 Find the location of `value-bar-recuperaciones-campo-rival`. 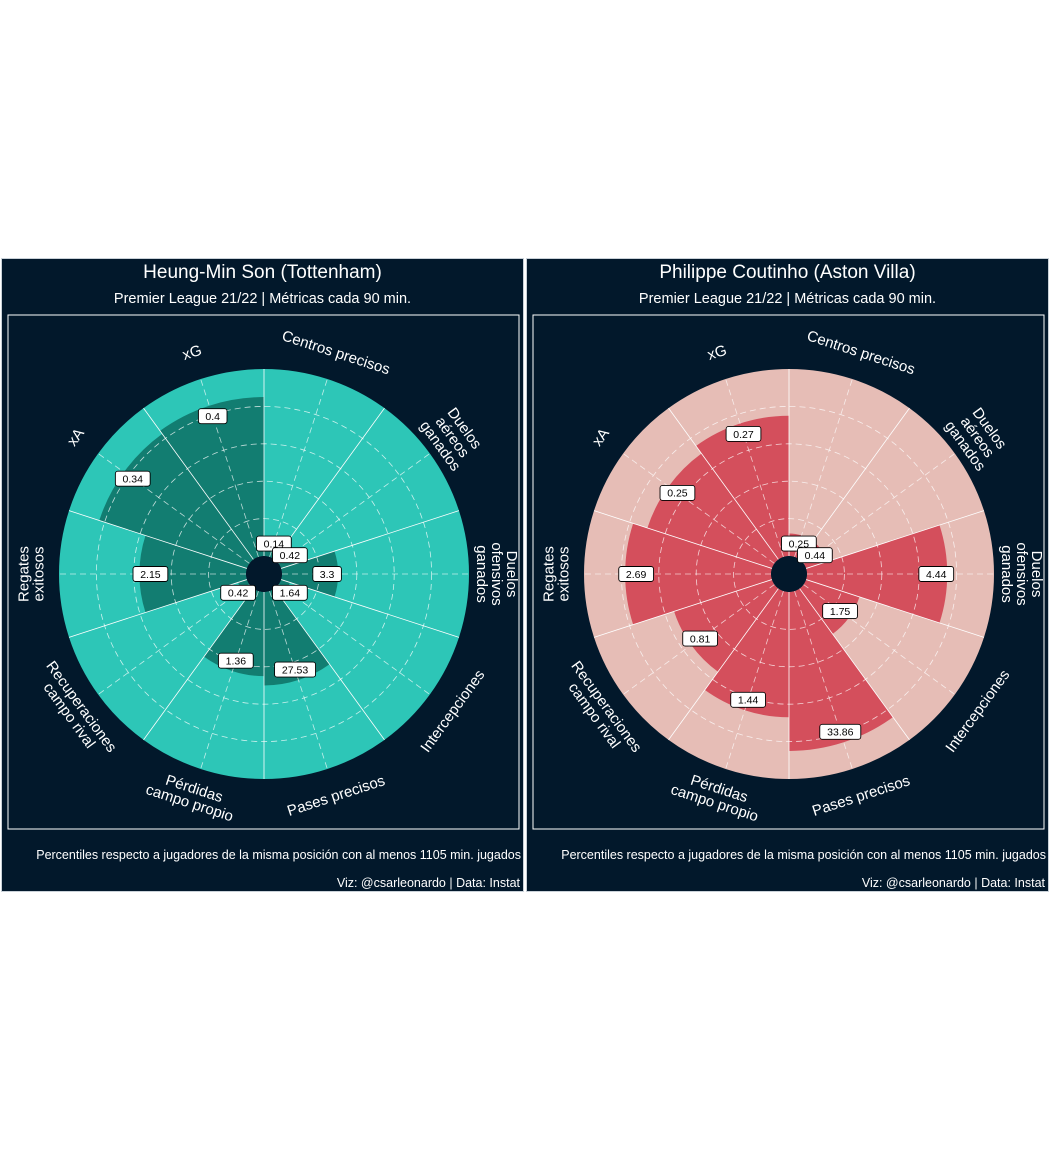

value-bar-recuperaciones-campo-rival is located at coordinates (726, 625).